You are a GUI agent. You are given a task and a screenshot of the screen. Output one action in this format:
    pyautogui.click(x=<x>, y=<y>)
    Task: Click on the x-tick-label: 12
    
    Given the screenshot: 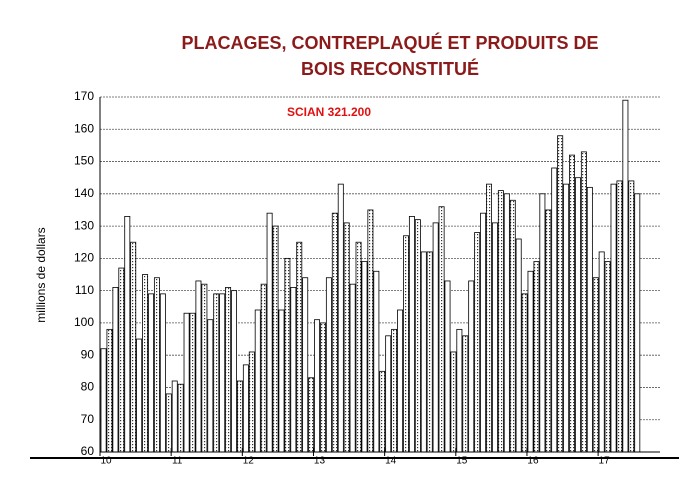 What is the action you would take?
    pyautogui.click(x=249, y=461)
    